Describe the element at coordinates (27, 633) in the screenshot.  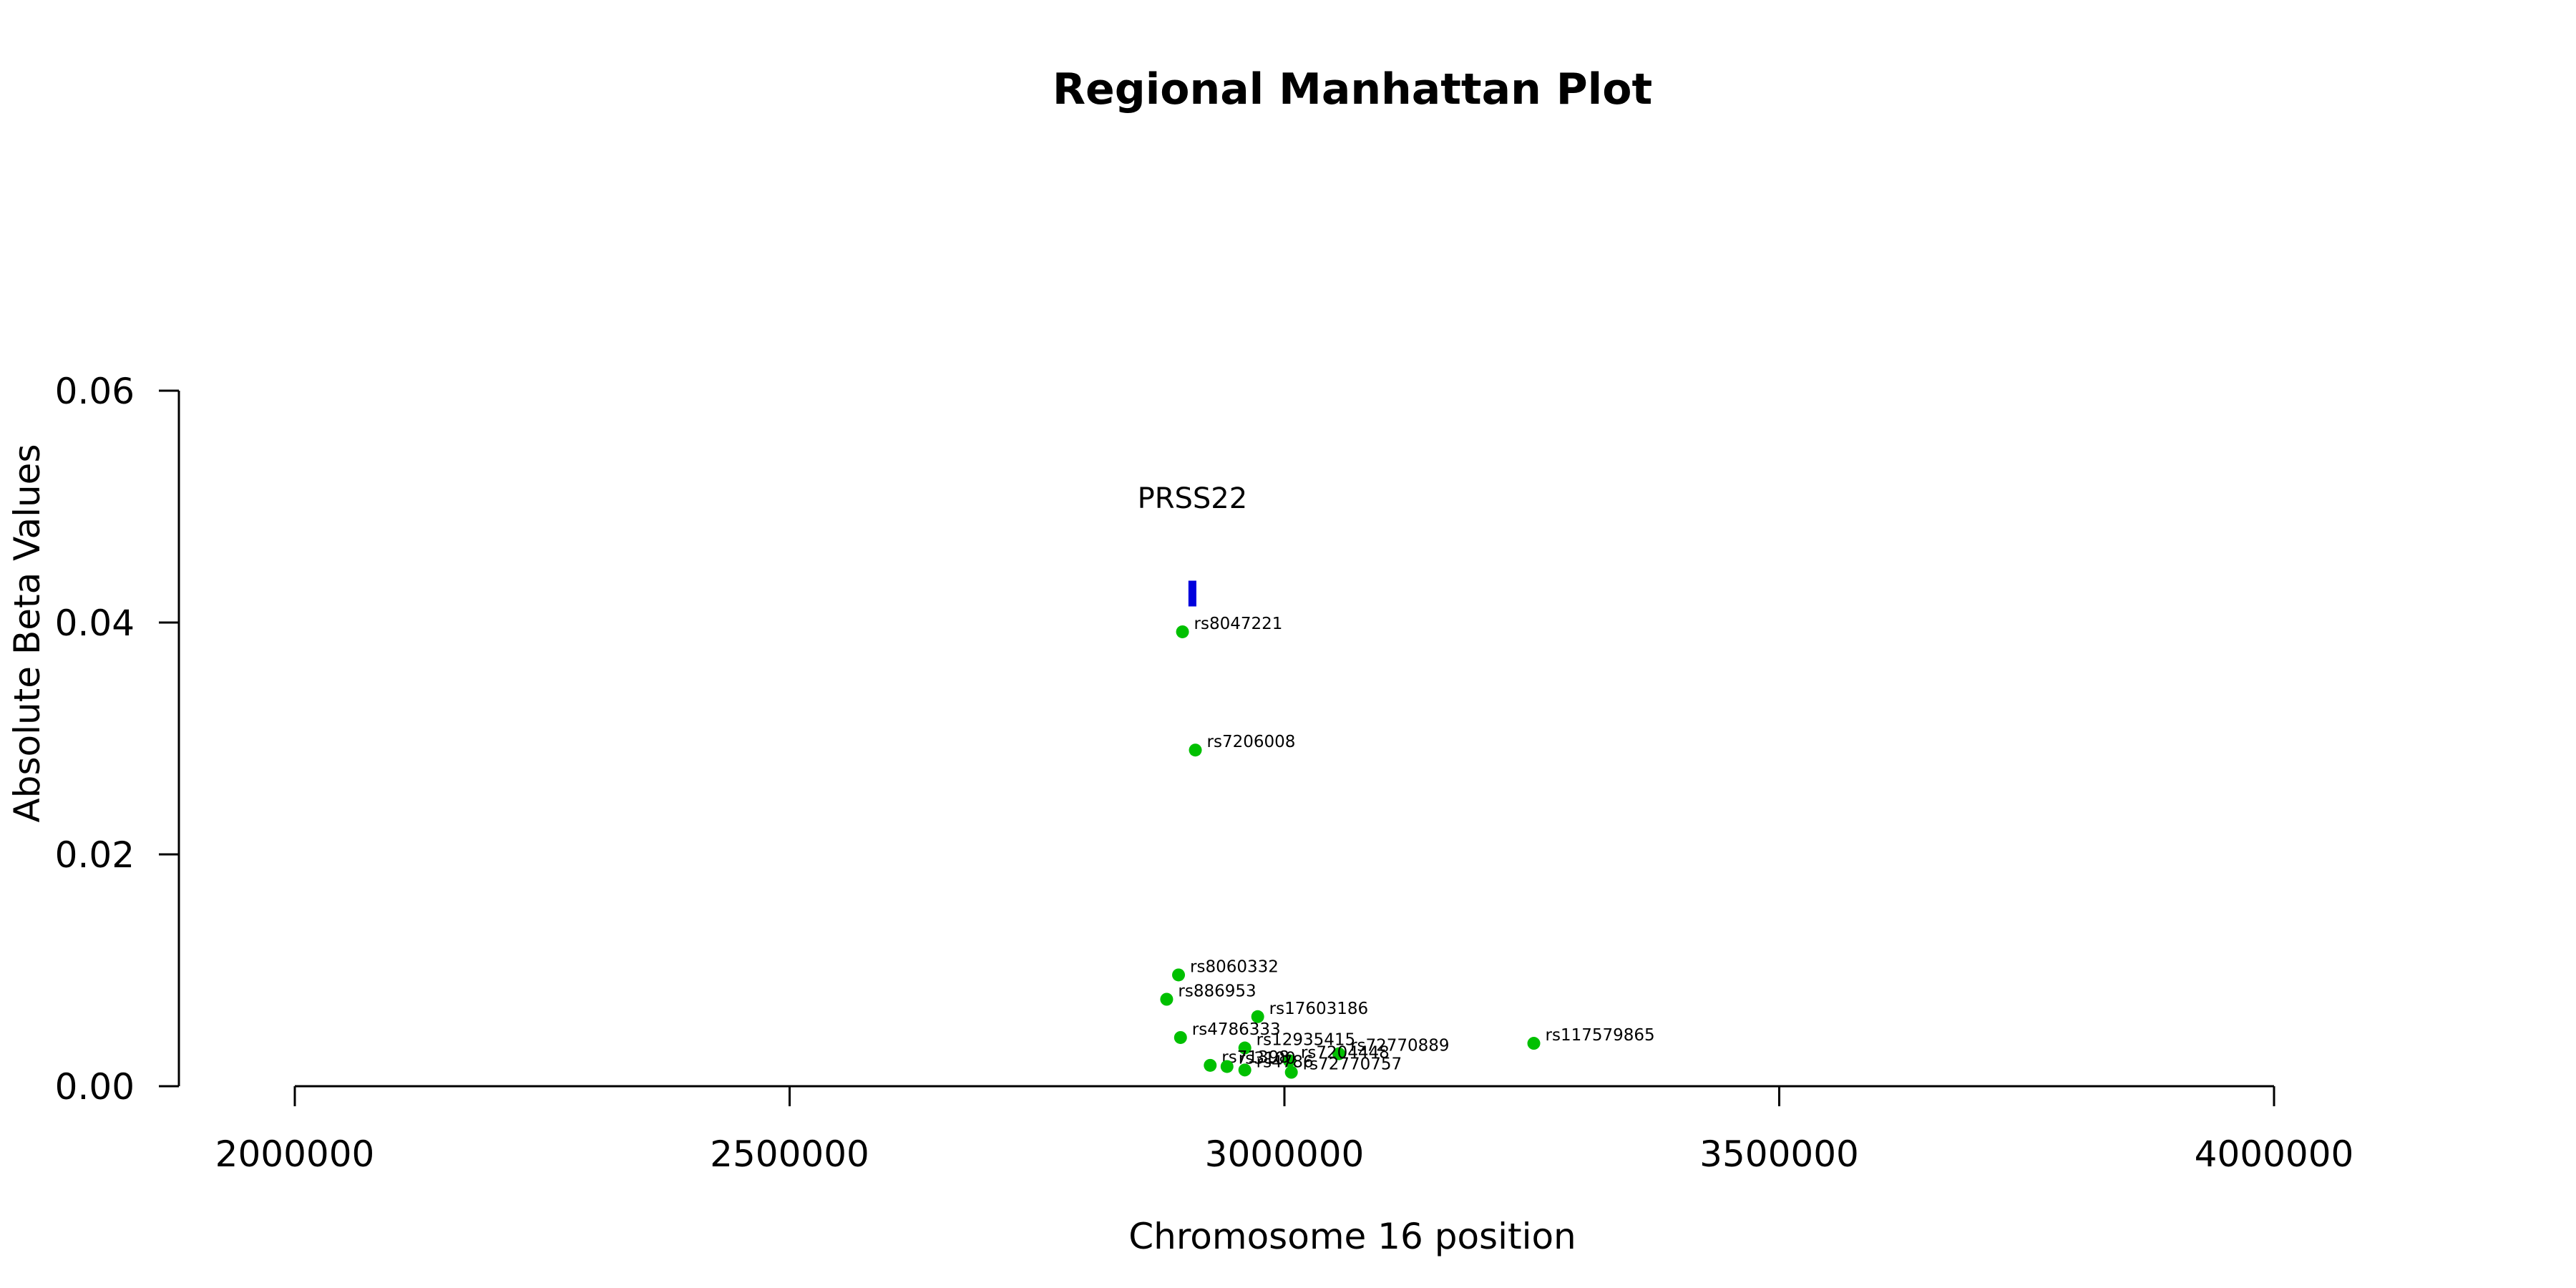
I see `y-axis-label: Absolute Beta Values` at that location.